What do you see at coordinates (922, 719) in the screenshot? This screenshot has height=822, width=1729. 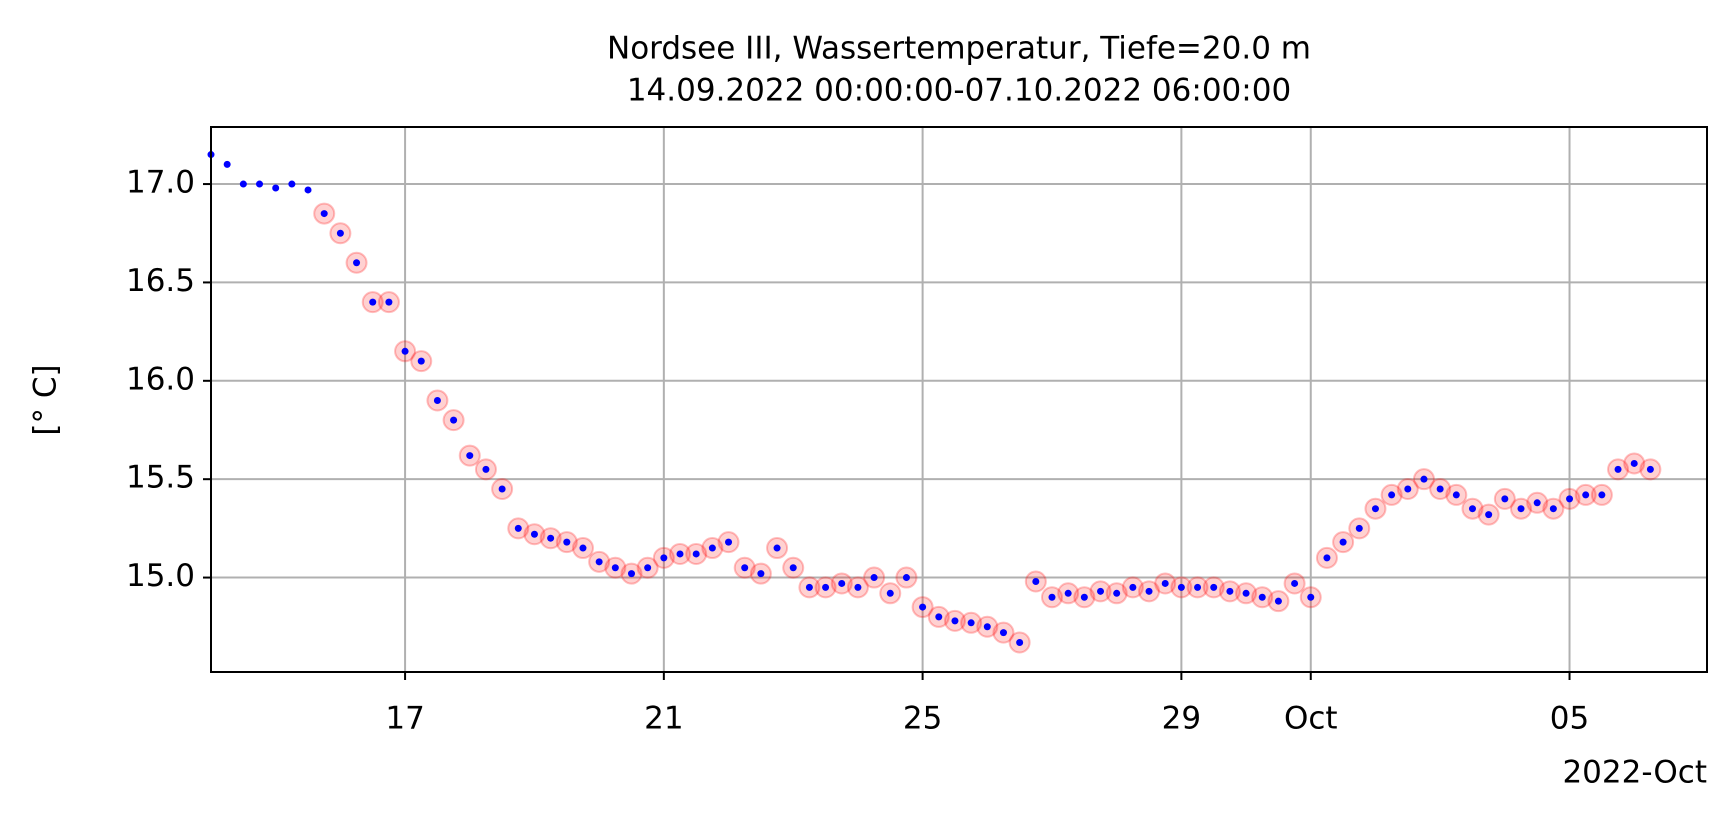 I see `x-tick-label: 25` at bounding box center [922, 719].